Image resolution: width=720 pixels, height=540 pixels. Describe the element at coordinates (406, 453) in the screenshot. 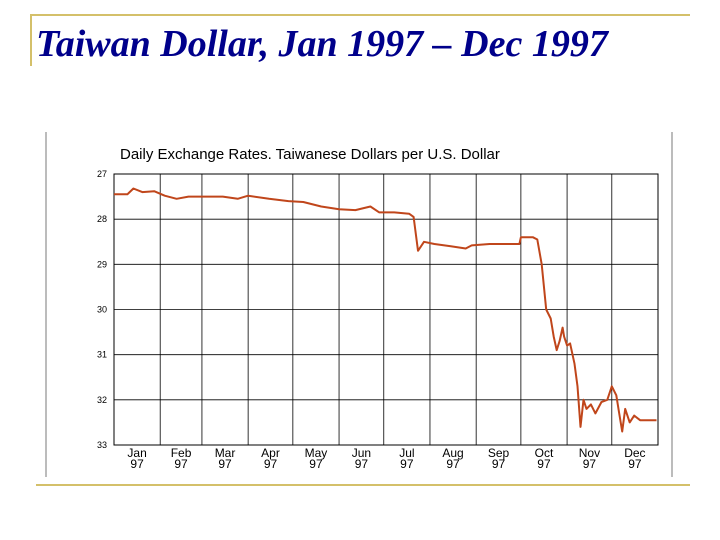

I see `x-tick-month: Jul` at that location.